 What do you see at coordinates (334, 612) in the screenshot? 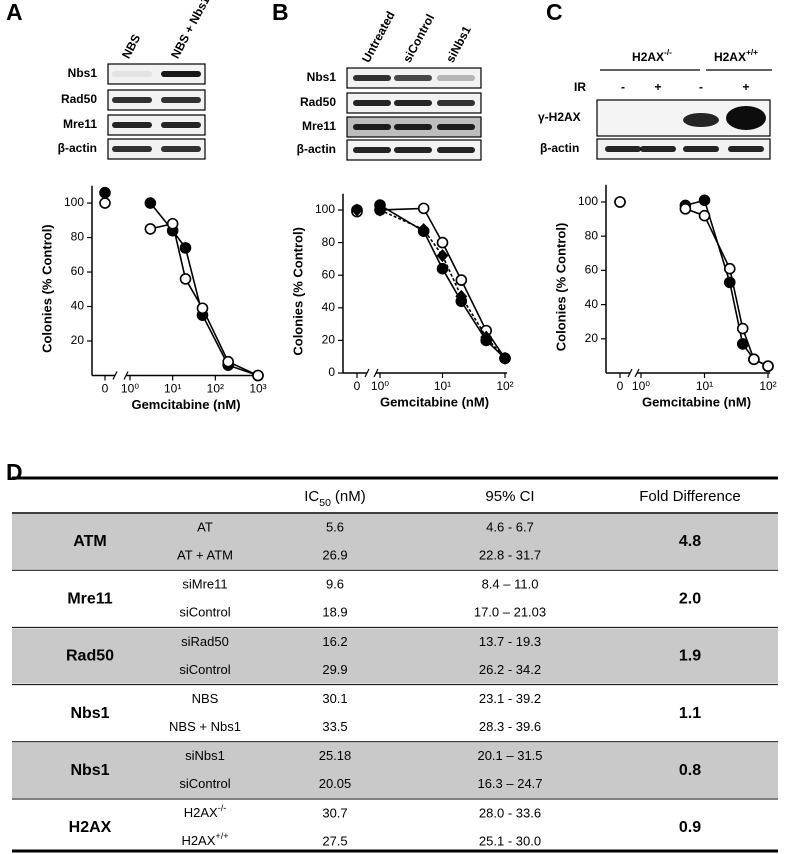
I see `ic50: 18.9` at bounding box center [334, 612].